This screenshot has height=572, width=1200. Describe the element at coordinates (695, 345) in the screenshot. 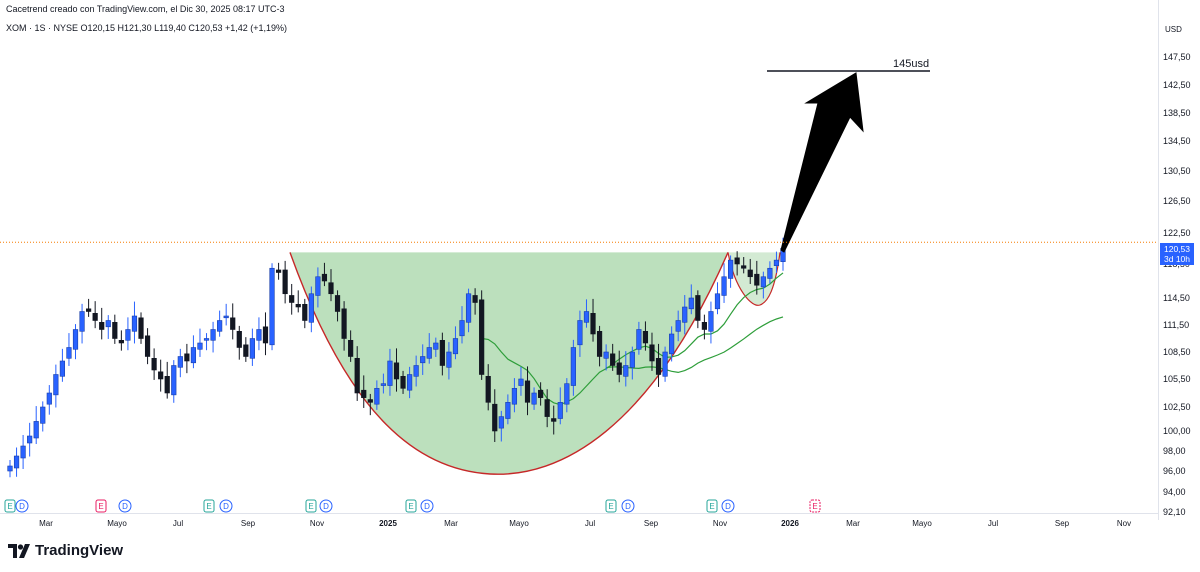

I see `ma-long-line` at that location.